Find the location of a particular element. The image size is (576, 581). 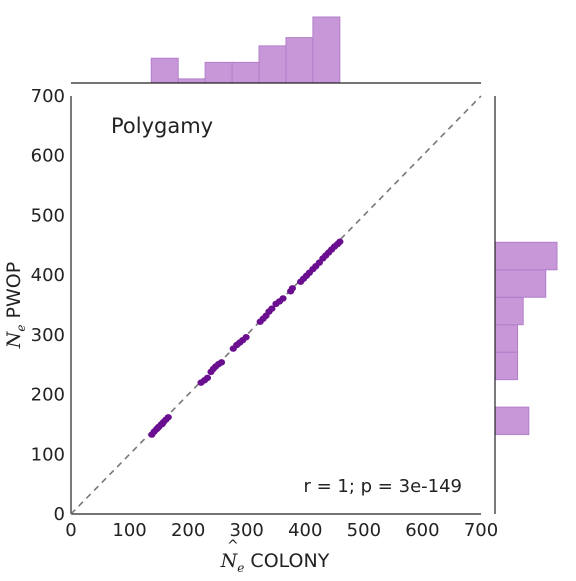

y-axis-label-group: Ne PWOP is located at coordinates (15, 305).